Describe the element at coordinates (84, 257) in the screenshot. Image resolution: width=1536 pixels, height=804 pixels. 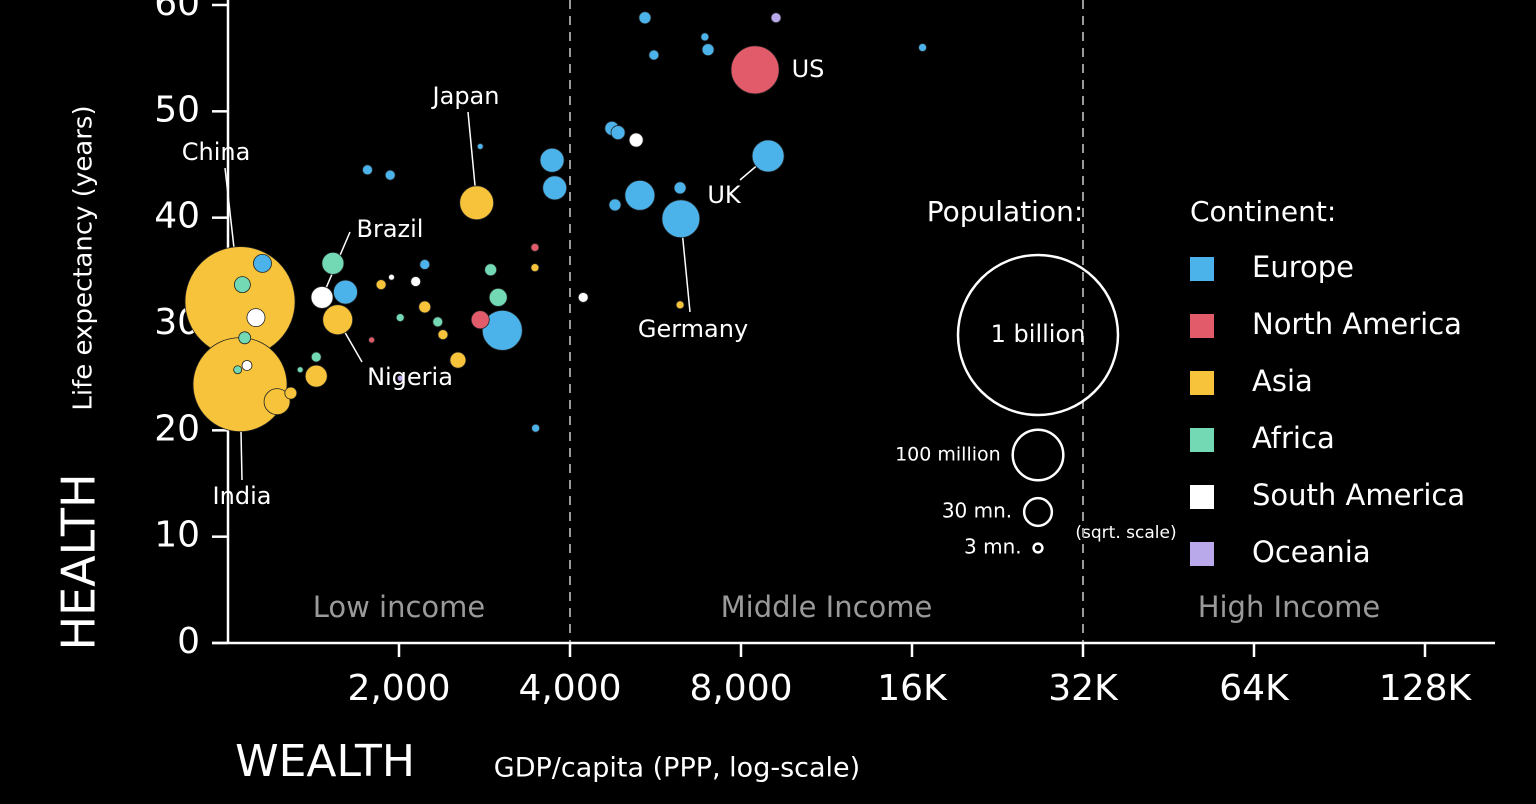
I see `y-axis-label: Life expectancy (years)` at that location.